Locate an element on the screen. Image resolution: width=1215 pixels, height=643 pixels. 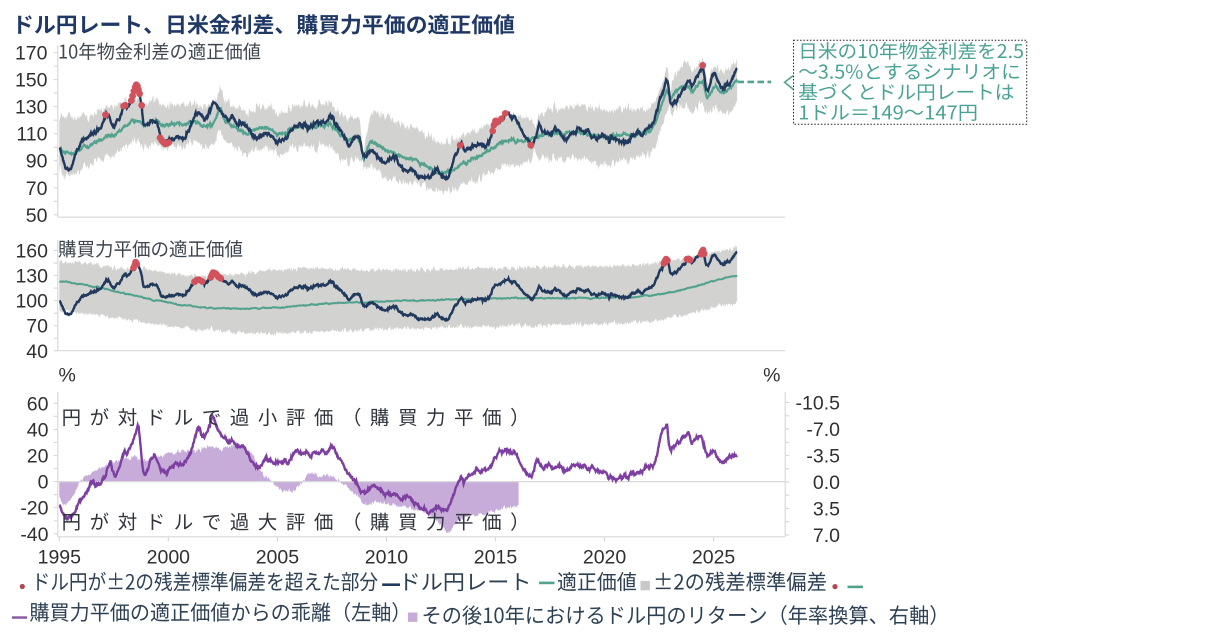
svg-text: 100 is located at coordinates (31, 302).